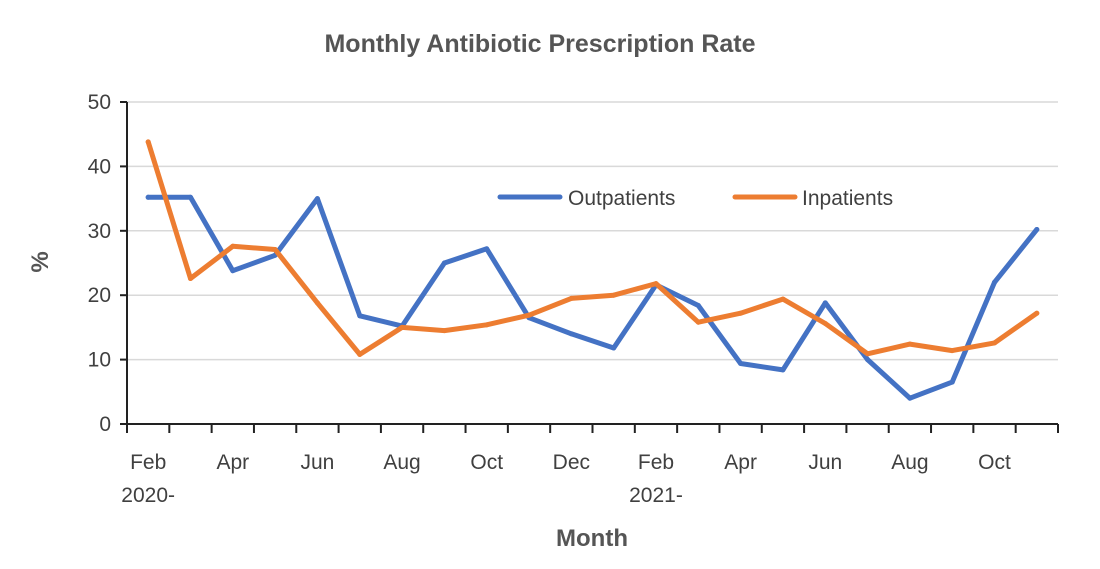 The width and height of the screenshot is (1100, 569). What do you see at coordinates (40, 261) in the screenshot?
I see `y-axis-title: %` at bounding box center [40, 261].